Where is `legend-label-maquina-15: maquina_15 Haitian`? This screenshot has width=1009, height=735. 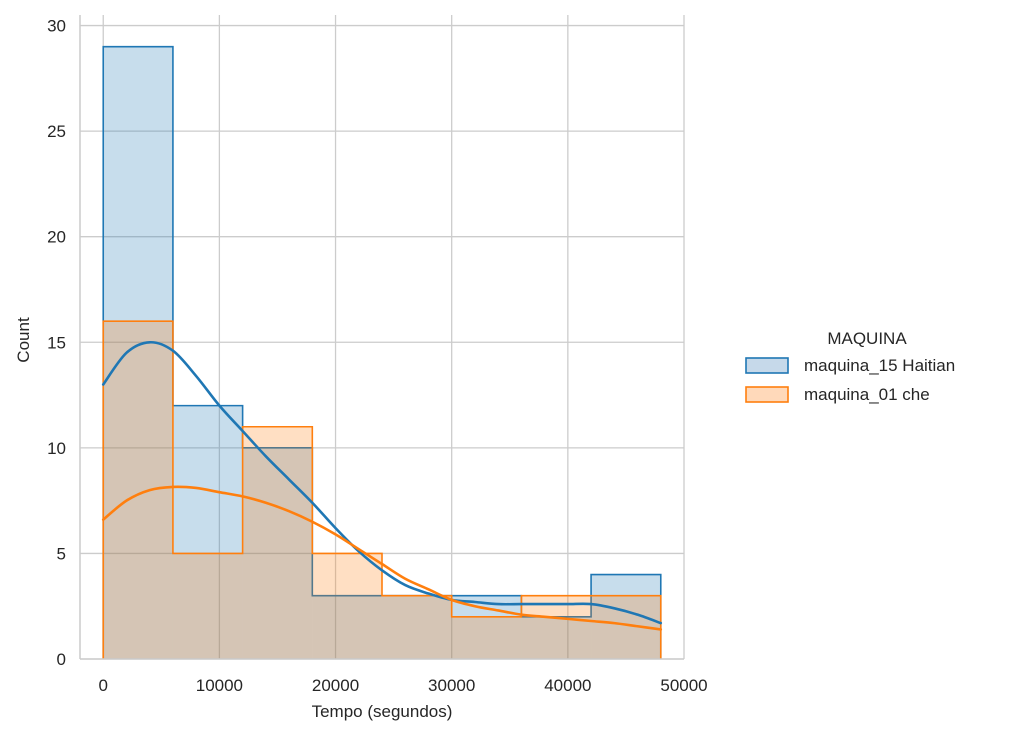 legend-label-maquina-15: maquina_15 Haitian is located at coordinates (879, 365).